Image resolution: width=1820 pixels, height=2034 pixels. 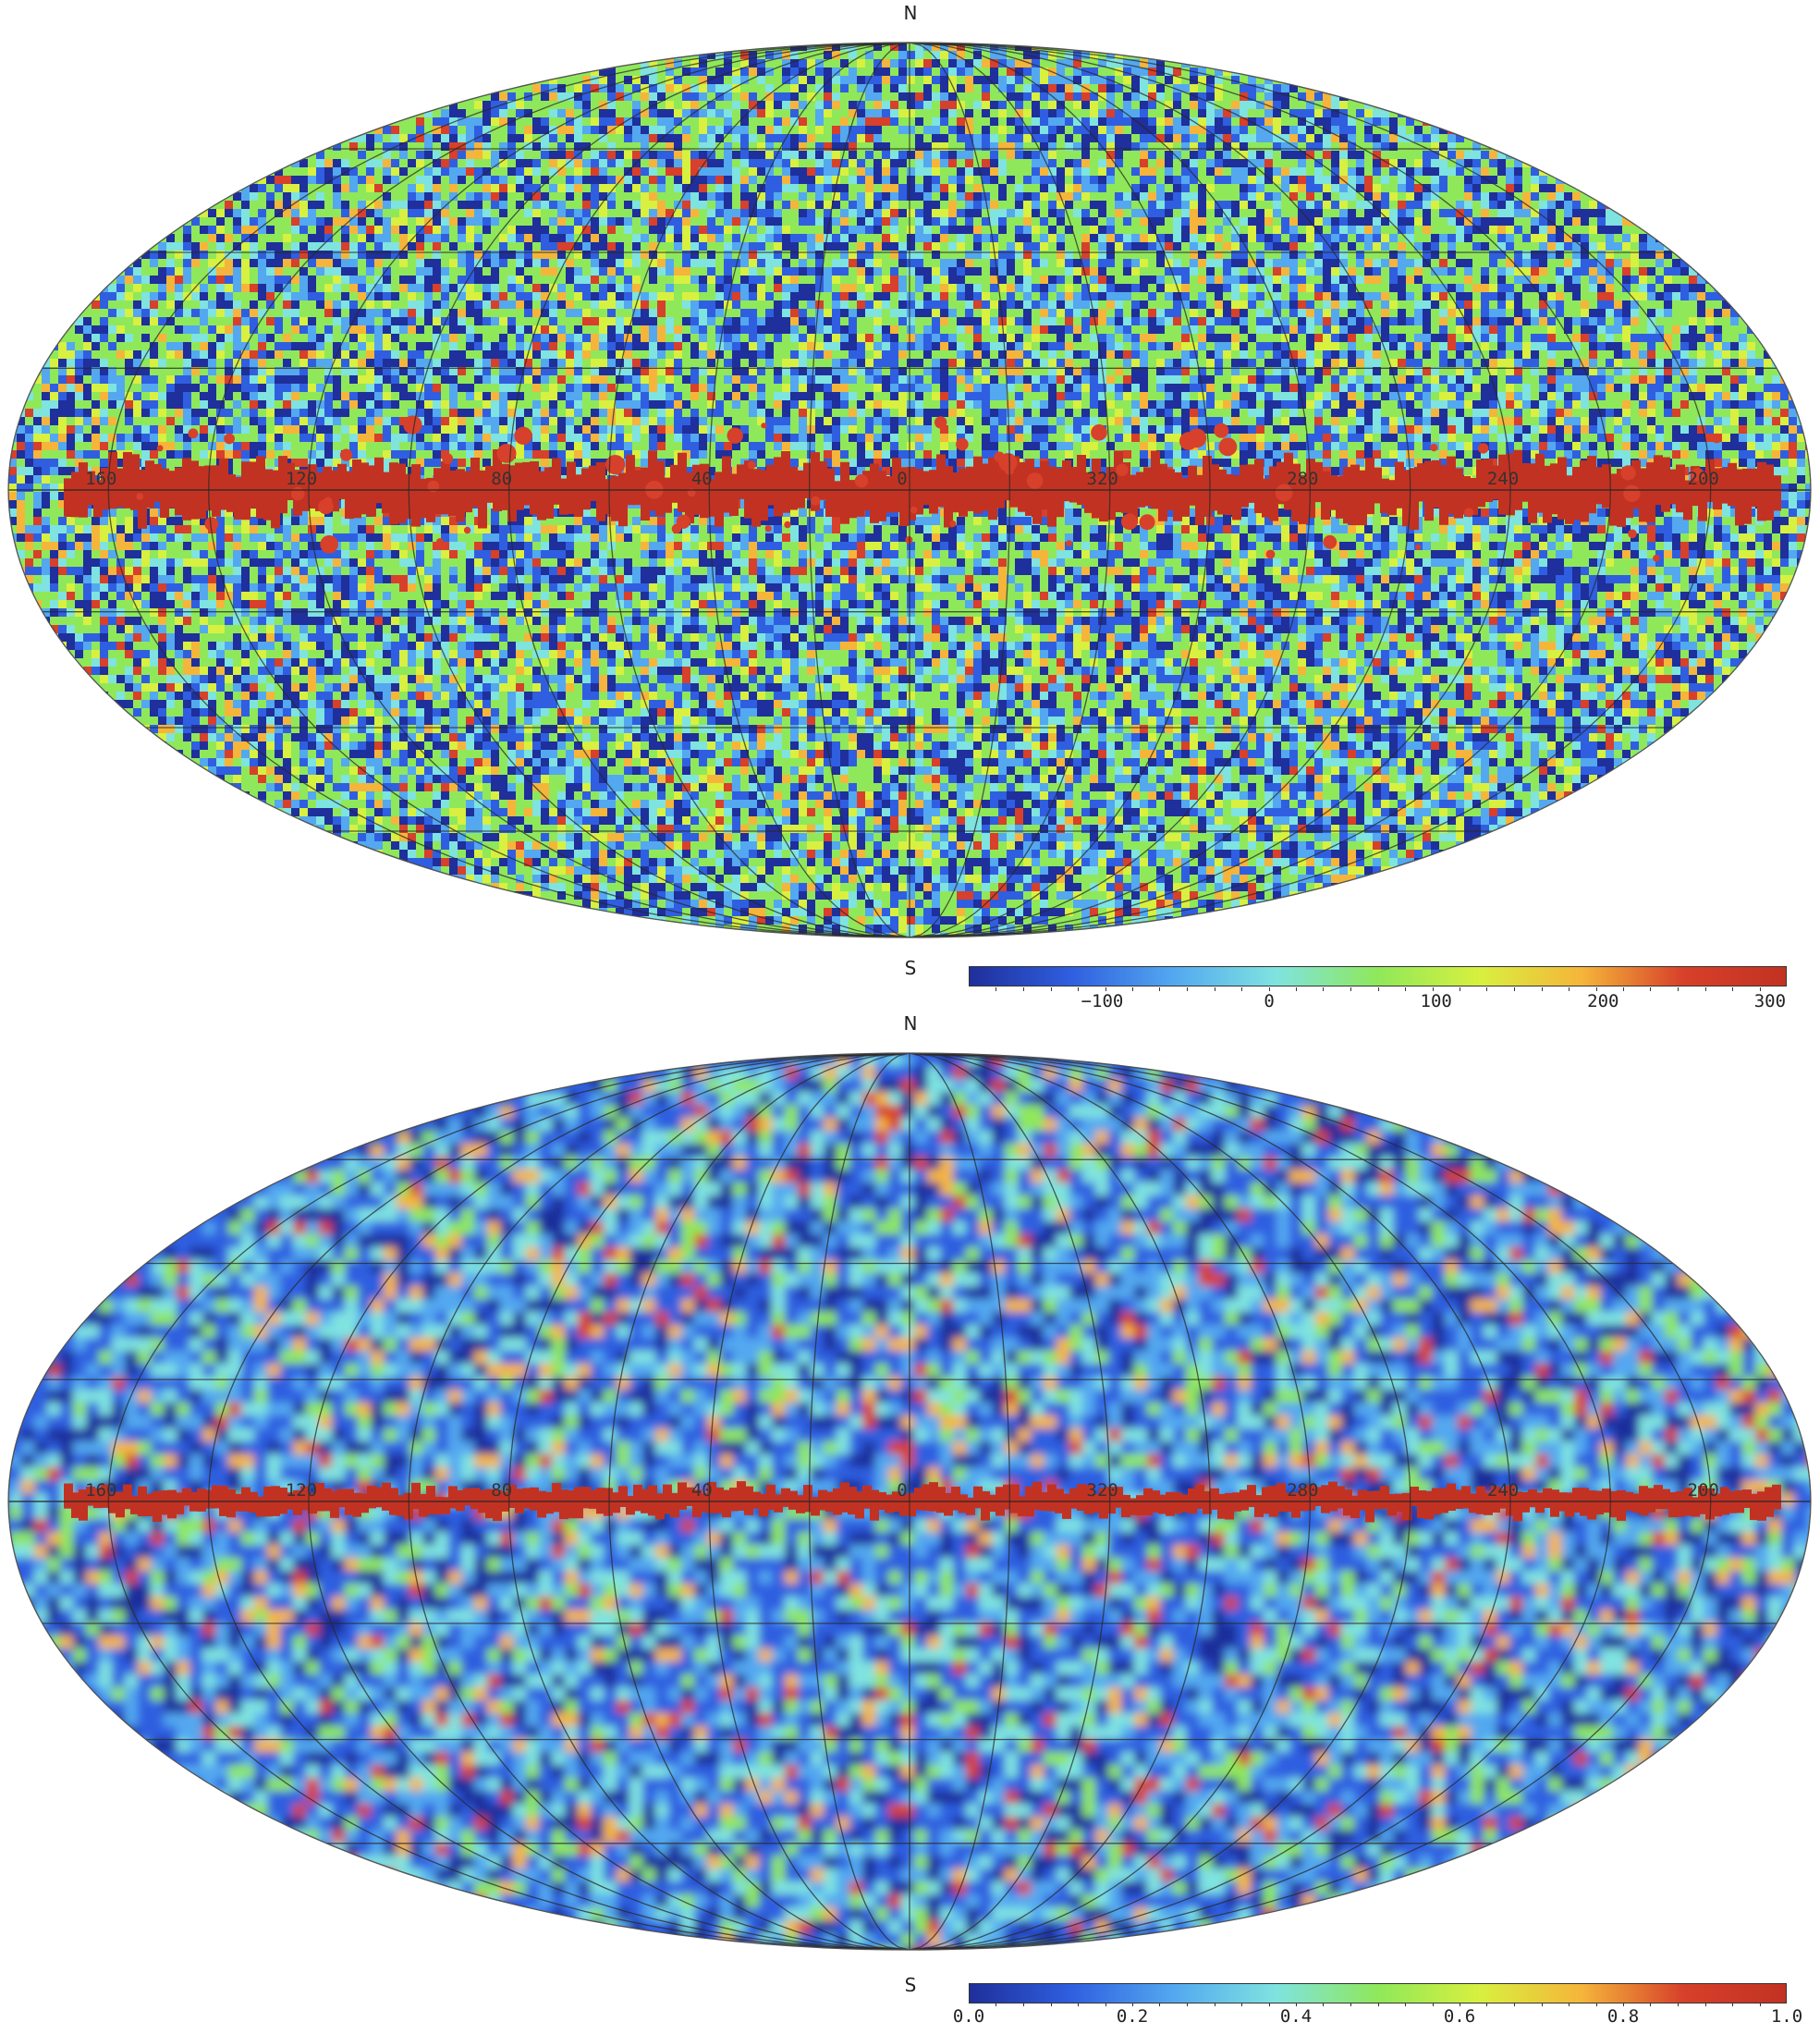 What do you see at coordinates (1378, 2004) in the screenshot?
I see `colorbar-minor-ticks` at bounding box center [1378, 2004].